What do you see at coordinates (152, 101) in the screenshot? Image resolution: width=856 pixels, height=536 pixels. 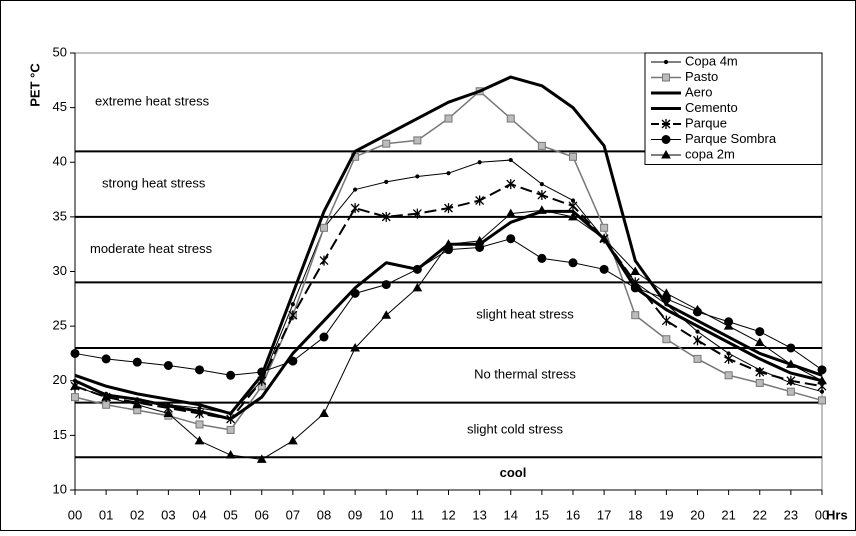 I see `zone-label: extreme heat stress` at bounding box center [152, 101].